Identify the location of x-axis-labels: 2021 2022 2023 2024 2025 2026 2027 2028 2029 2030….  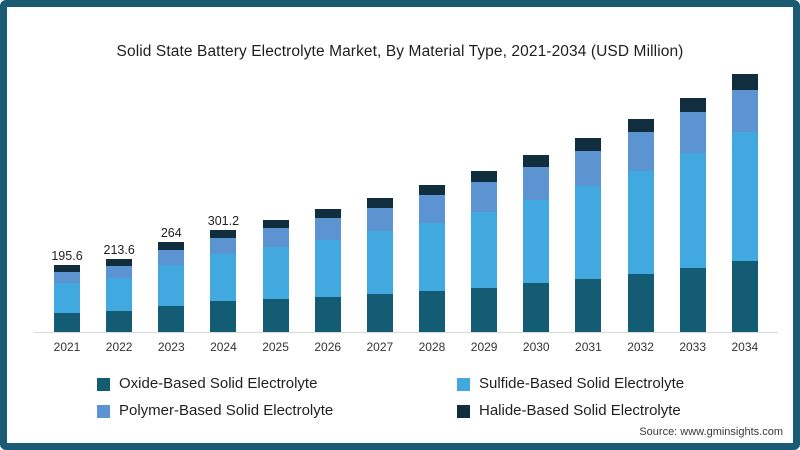
(406, 347).